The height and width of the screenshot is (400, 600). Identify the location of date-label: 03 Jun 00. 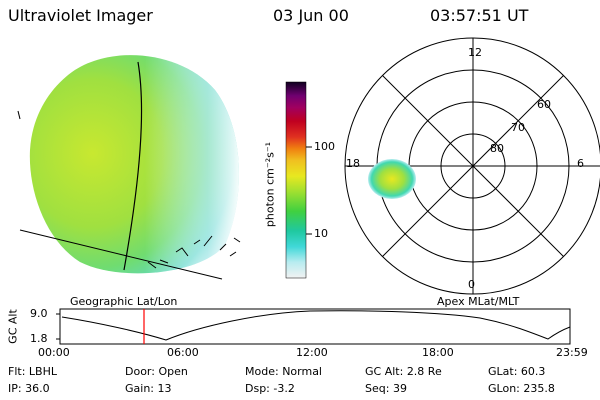
(311, 15).